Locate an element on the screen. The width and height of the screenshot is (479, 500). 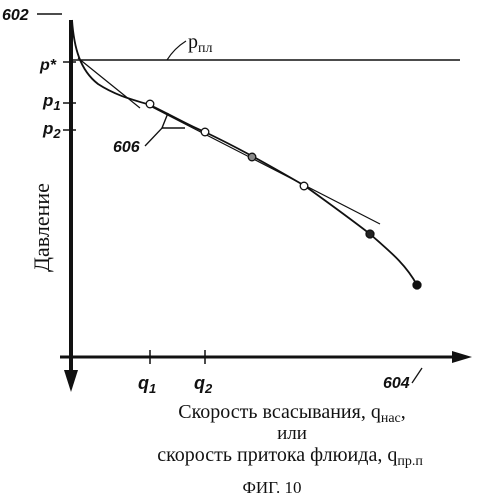
reservoir-pressure-leader is located at coordinates (176, 50).